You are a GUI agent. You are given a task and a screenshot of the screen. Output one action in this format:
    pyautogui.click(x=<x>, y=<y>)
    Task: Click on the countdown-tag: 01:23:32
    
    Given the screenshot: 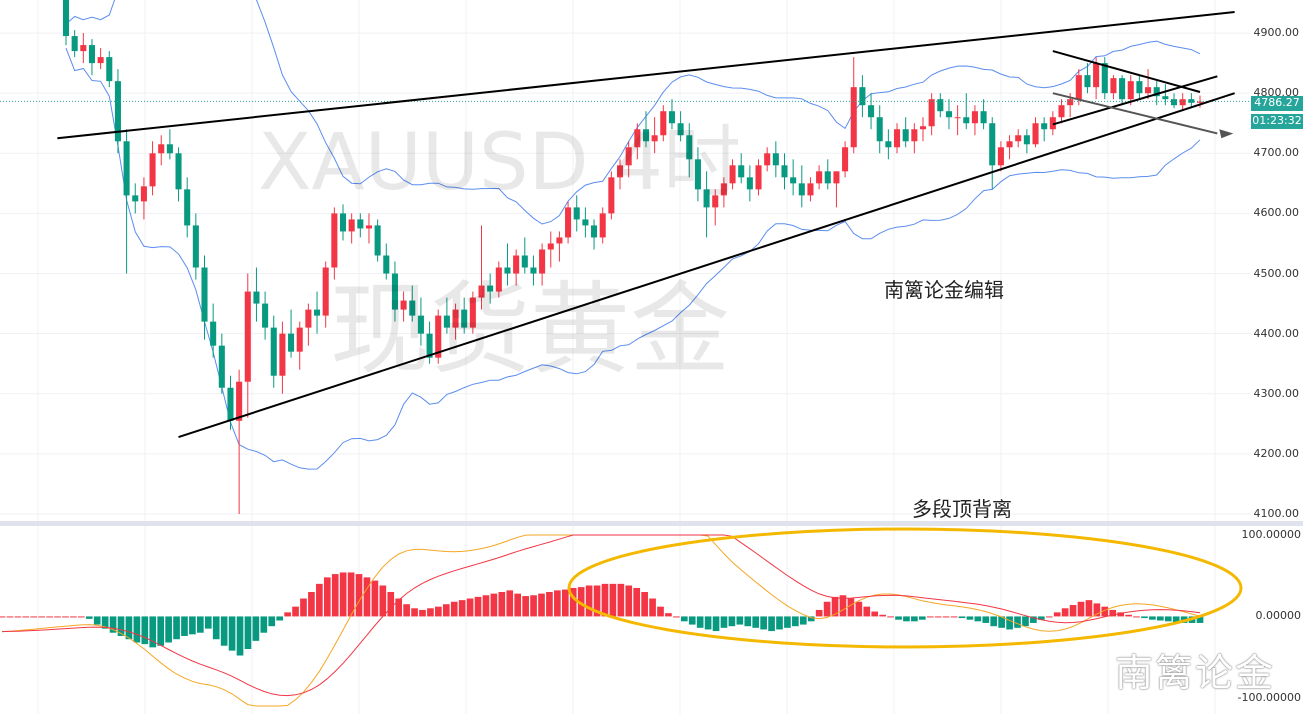 What is the action you would take?
    pyautogui.click(x=1277, y=121)
    